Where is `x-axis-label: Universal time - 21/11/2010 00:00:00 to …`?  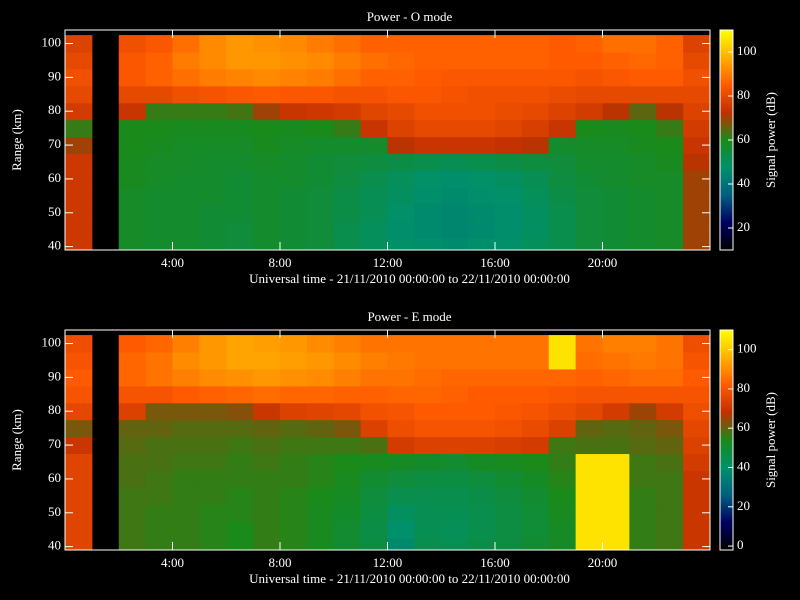 x-axis-label: Universal time - 21/11/2010 00:00:00 to … is located at coordinates (409, 578).